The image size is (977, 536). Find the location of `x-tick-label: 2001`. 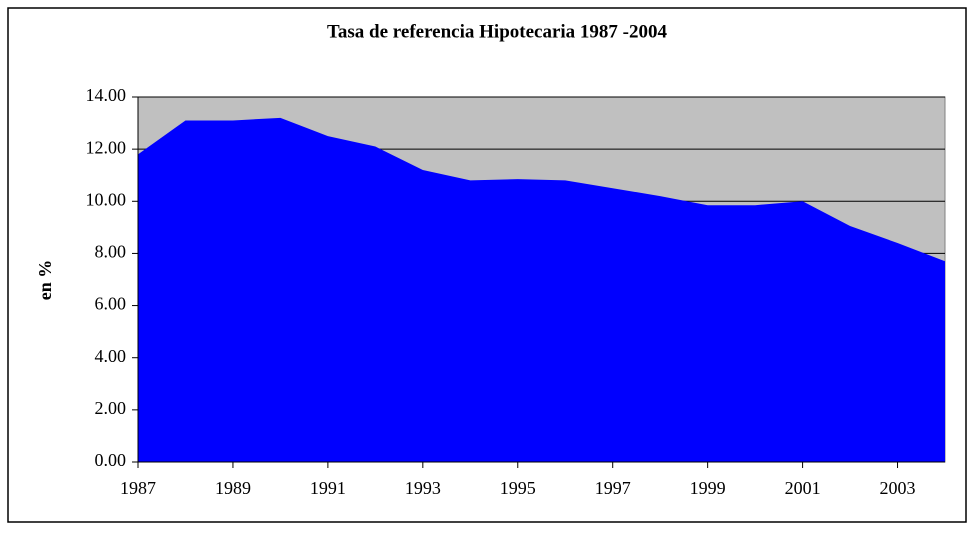

x-tick-label: 2001 is located at coordinates (803, 488).